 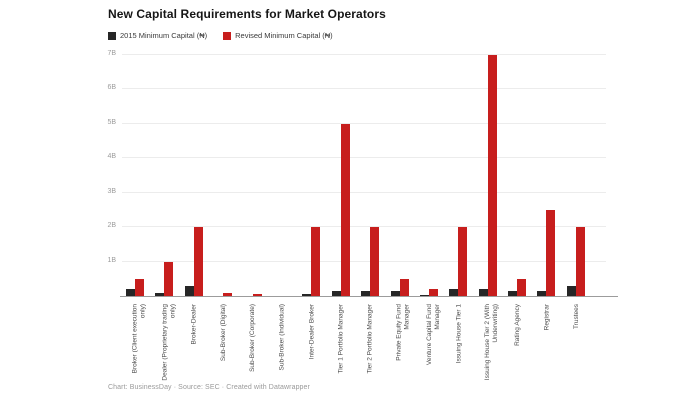 I want to click on legend-label: Revised Minimum Capital (₦), so click(x=284, y=35).